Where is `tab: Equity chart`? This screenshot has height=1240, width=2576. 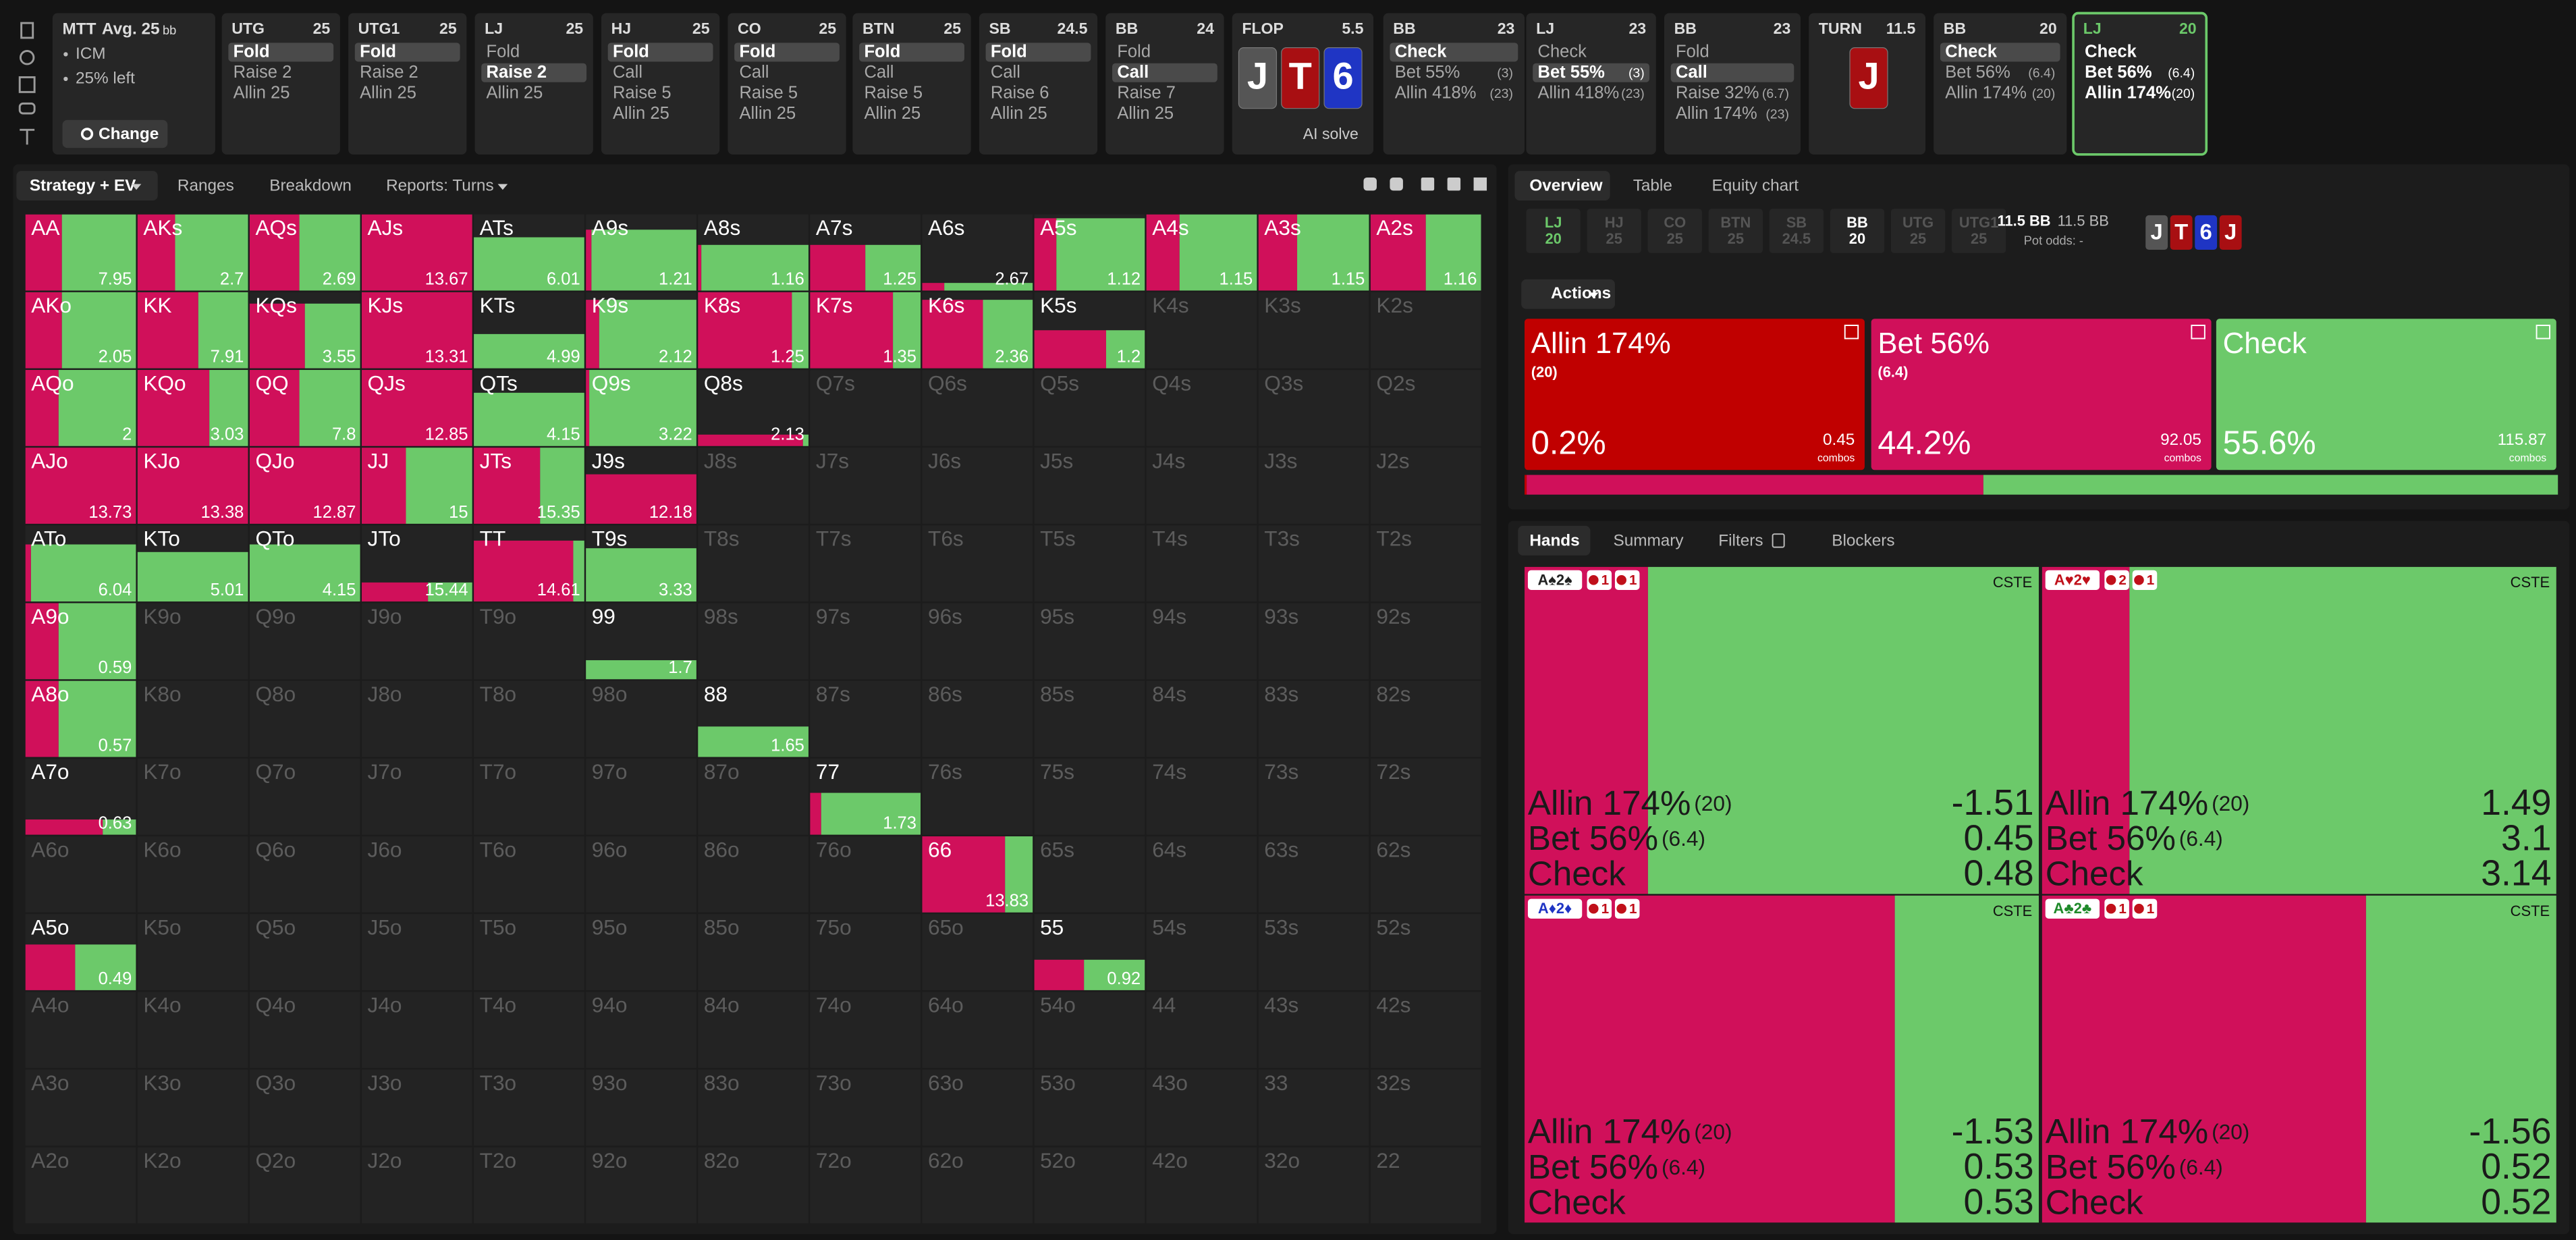 tab: Equity chart is located at coordinates (1755, 186).